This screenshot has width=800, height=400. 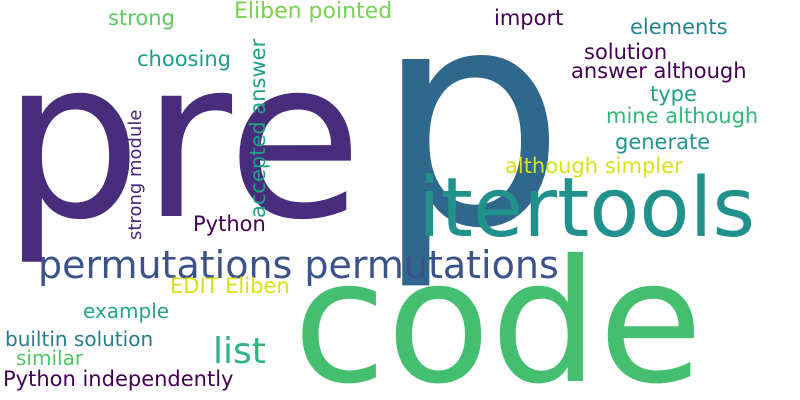 What do you see at coordinates (184, 59) in the screenshot?
I see `word-choosing: choosing` at bounding box center [184, 59].